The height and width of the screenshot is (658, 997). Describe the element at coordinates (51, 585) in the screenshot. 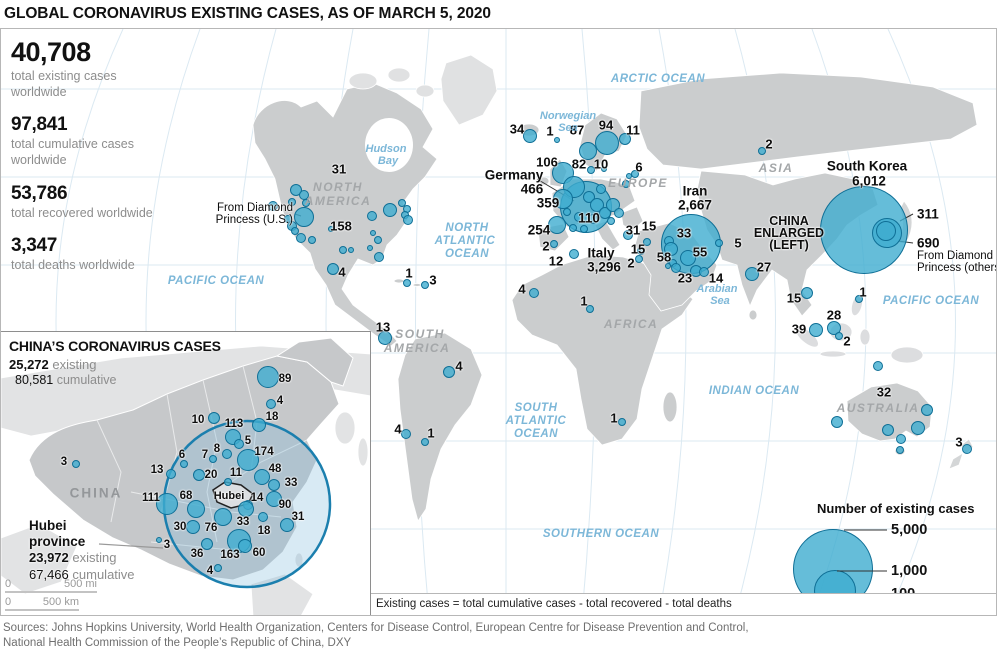

I see `scale-bar-miles: 0 500 mi` at that location.